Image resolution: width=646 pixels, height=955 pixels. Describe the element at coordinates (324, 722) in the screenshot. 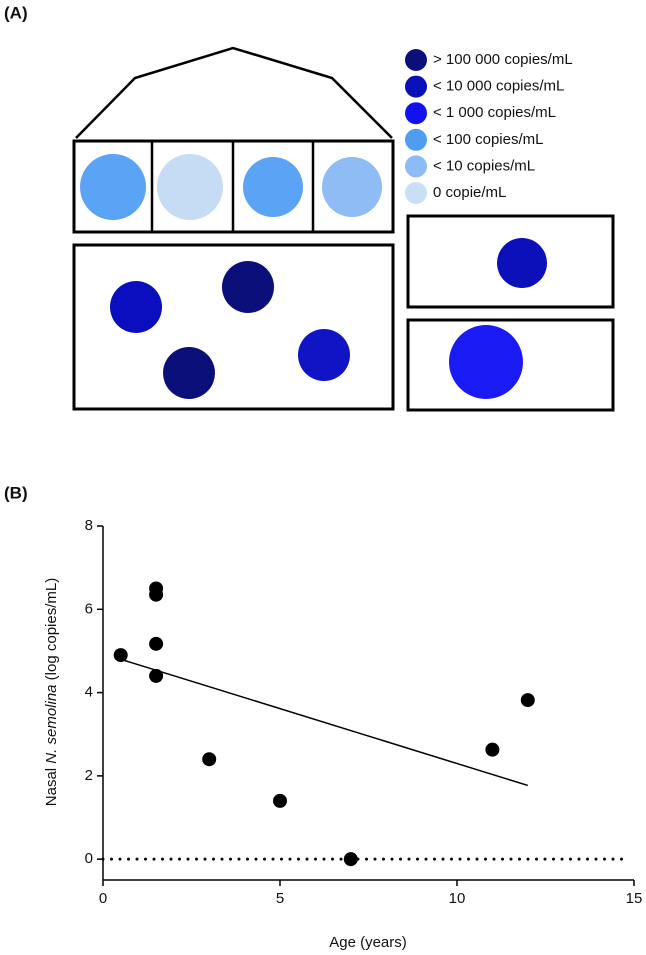

I see `trendline` at that location.